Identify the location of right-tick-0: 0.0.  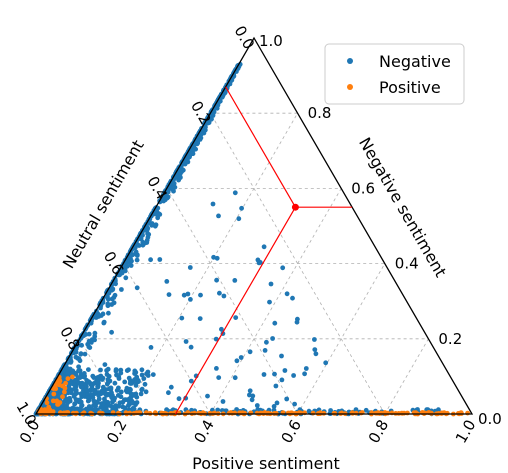
(490, 419).